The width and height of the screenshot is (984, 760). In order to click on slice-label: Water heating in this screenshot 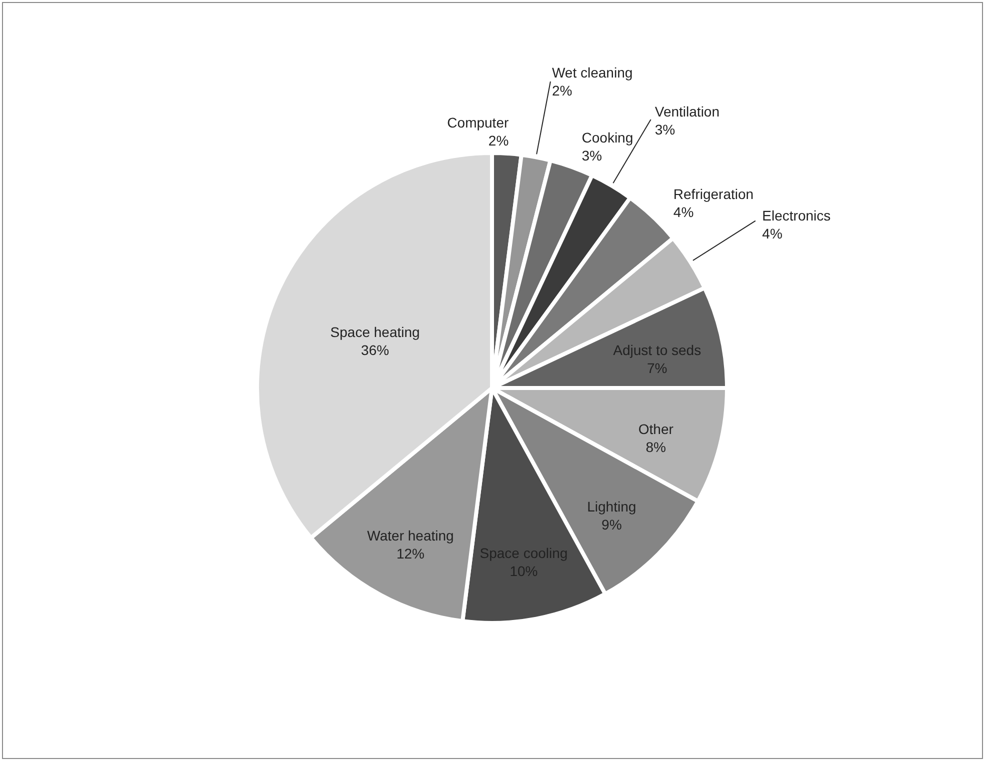, I will do `click(410, 535)`.